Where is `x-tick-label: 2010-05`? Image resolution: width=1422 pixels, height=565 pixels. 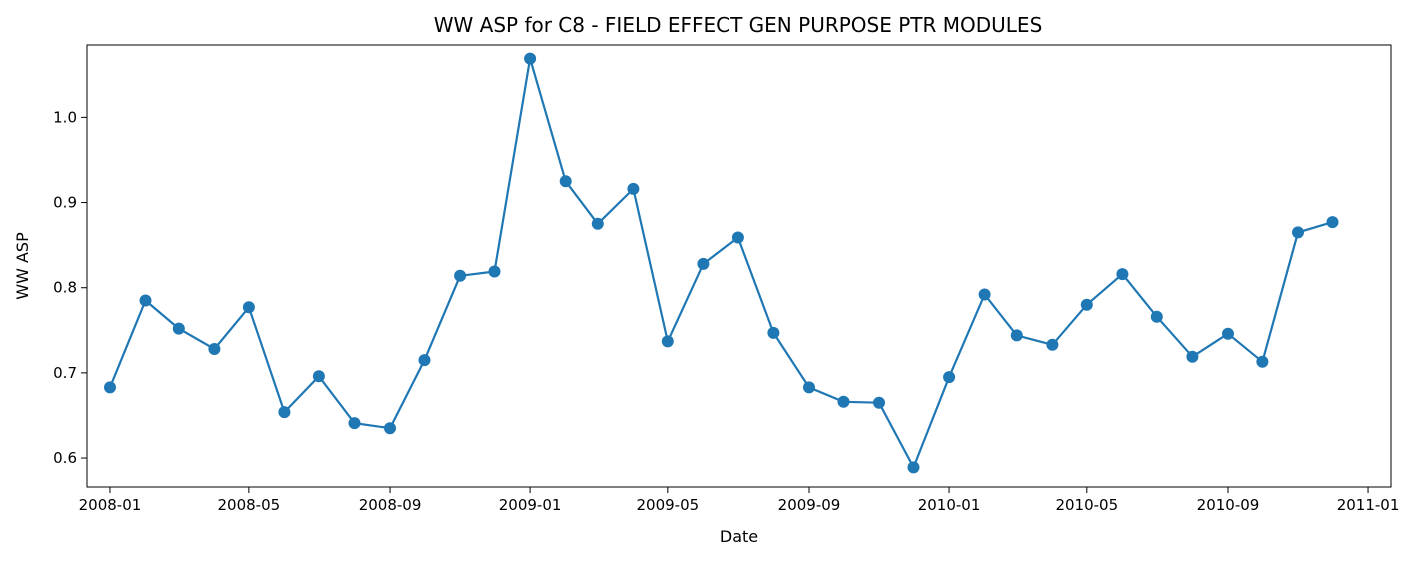 x-tick-label: 2010-05 is located at coordinates (1086, 505).